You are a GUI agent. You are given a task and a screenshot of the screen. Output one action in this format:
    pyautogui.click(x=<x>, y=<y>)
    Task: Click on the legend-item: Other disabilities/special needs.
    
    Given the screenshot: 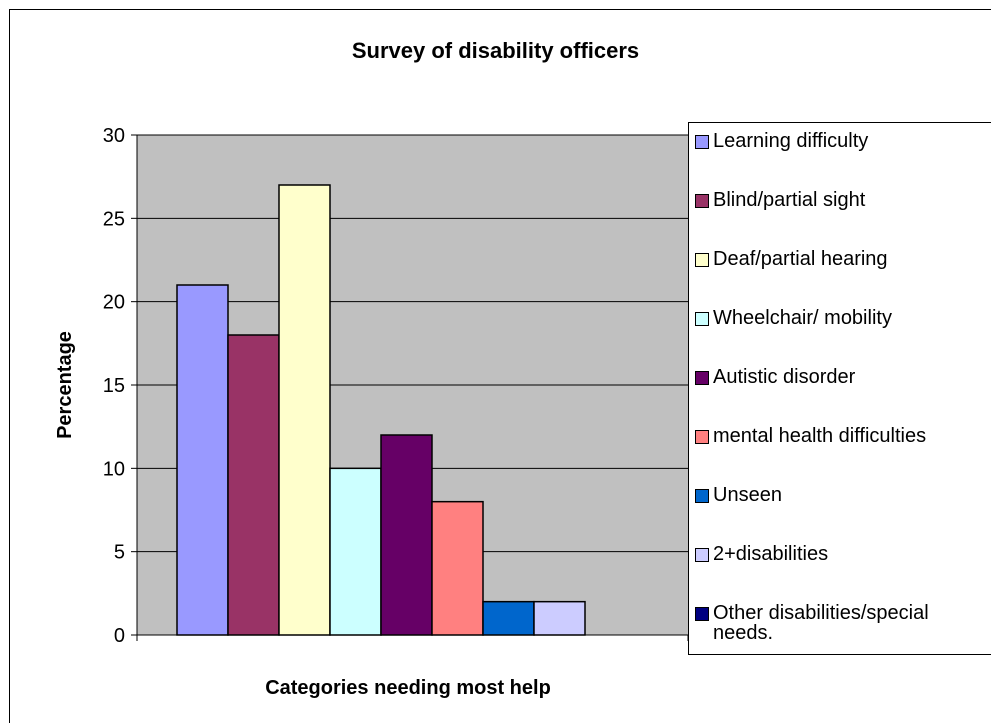 What is the action you would take?
    pyautogui.click(x=812, y=623)
    